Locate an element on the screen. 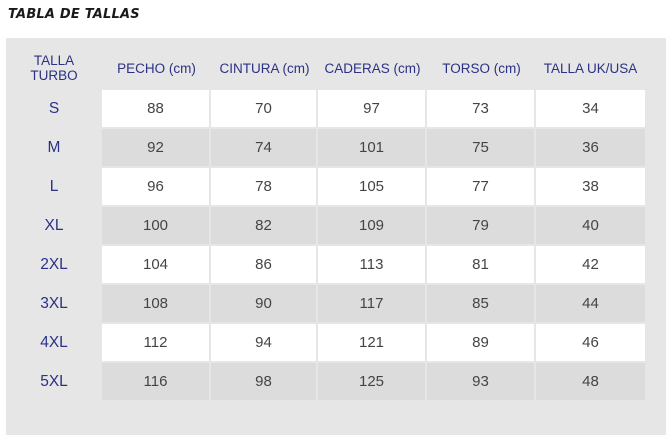  cell-caderas: 125 is located at coordinates (372, 380).